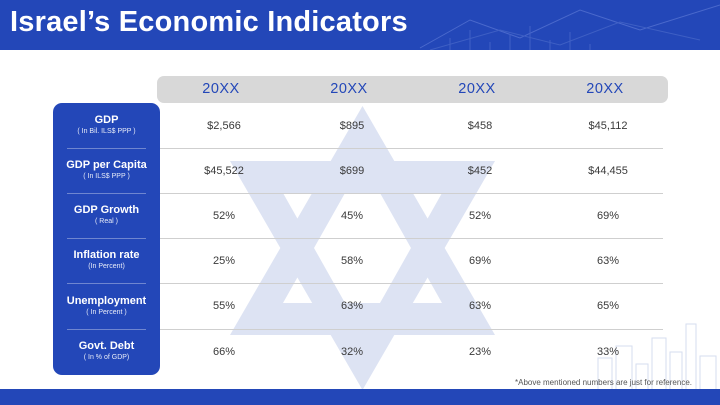 Image resolution: width=720 pixels, height=405 pixels. Describe the element at coordinates (106, 266) in the screenshot. I see `indicator-unit: (In Percent)` at that location.